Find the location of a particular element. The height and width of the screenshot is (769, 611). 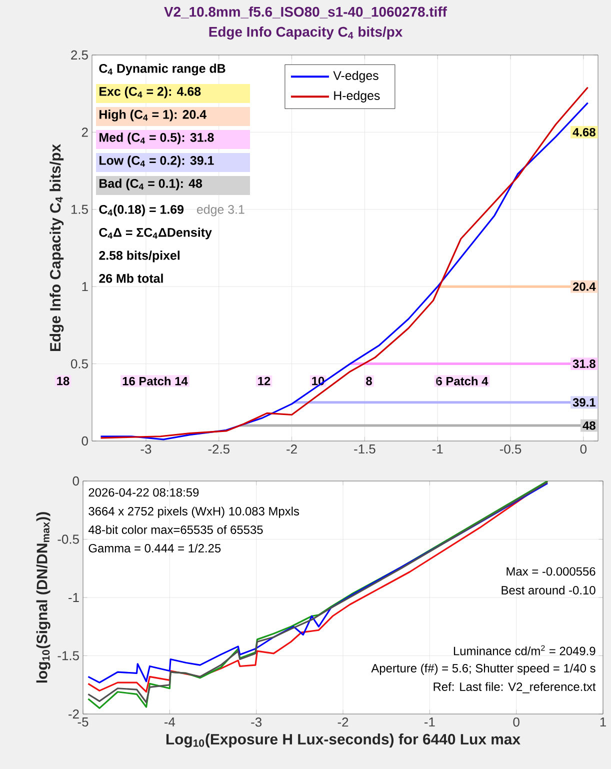

annotation: Best around -0.10 is located at coordinates (549, 590).